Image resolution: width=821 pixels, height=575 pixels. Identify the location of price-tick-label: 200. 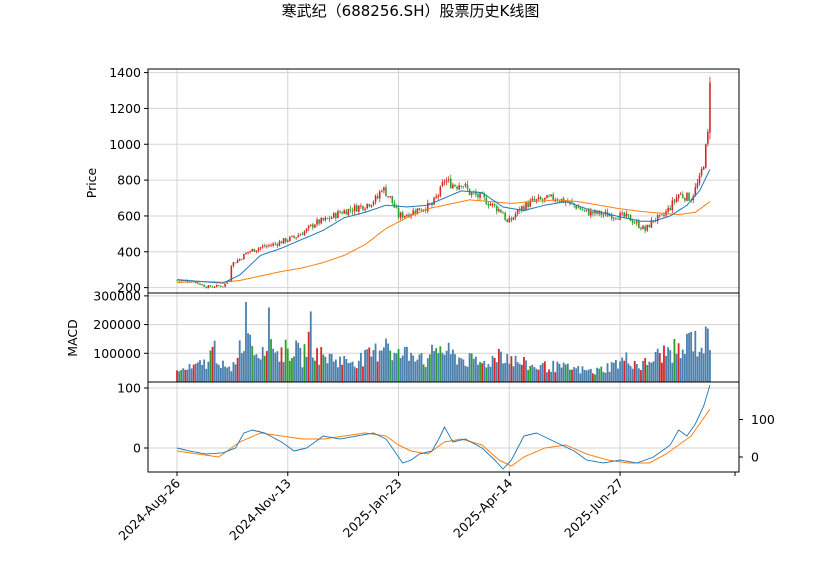
(129, 287).